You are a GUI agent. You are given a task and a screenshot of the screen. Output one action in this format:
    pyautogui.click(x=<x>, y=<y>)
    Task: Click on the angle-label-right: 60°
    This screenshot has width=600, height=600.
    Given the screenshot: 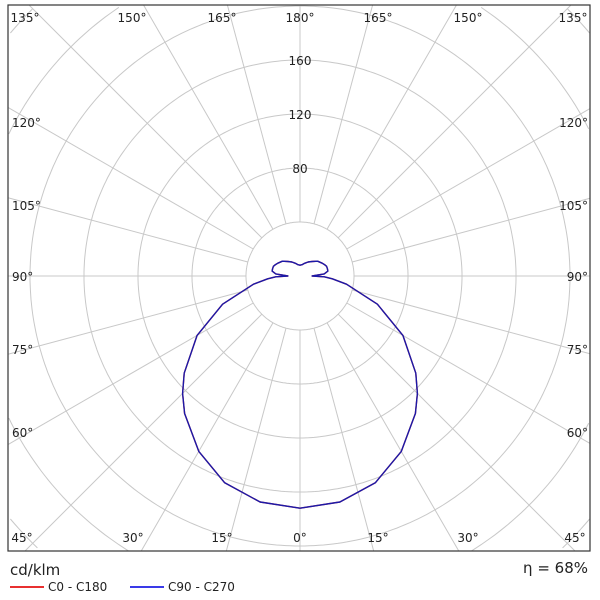 What is the action you would take?
    pyautogui.click(x=577, y=433)
    